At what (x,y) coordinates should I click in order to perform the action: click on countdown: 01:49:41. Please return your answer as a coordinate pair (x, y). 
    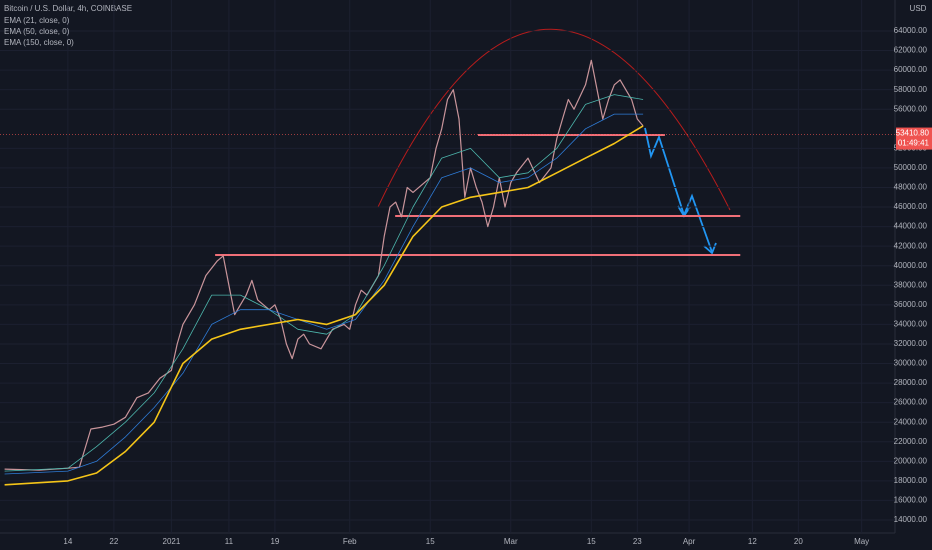
    Looking at the image, I should click on (914, 143).